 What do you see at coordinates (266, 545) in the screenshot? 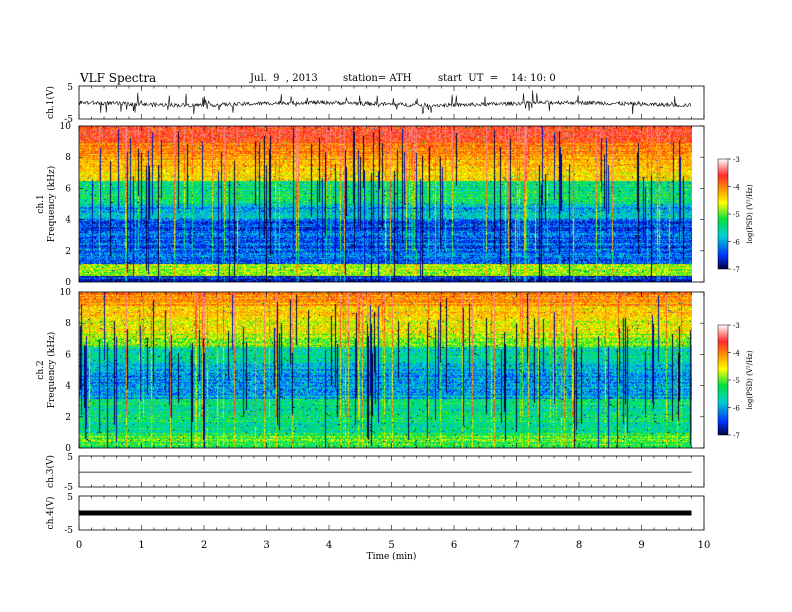
I see `x-tick-label: 3` at bounding box center [266, 545].